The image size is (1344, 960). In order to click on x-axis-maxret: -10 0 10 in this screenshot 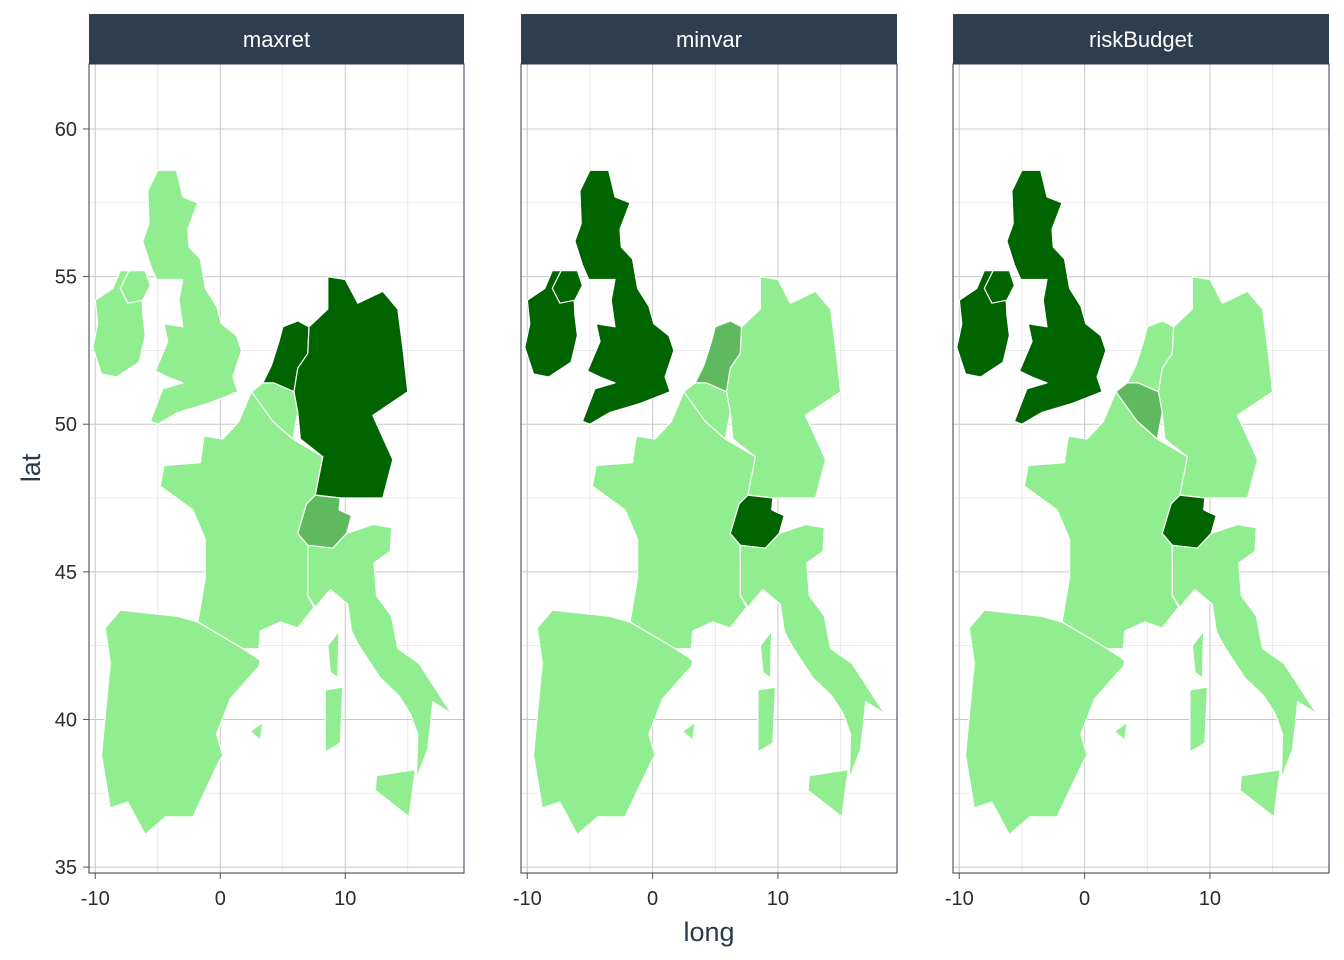, I will do `click(218, 891)`.